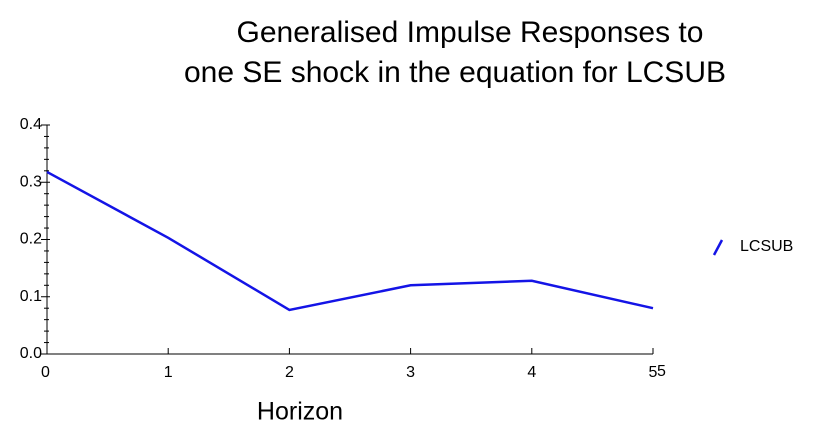  What do you see at coordinates (31, 296) in the screenshot?
I see `y-tick-label: 0.1` at bounding box center [31, 296].